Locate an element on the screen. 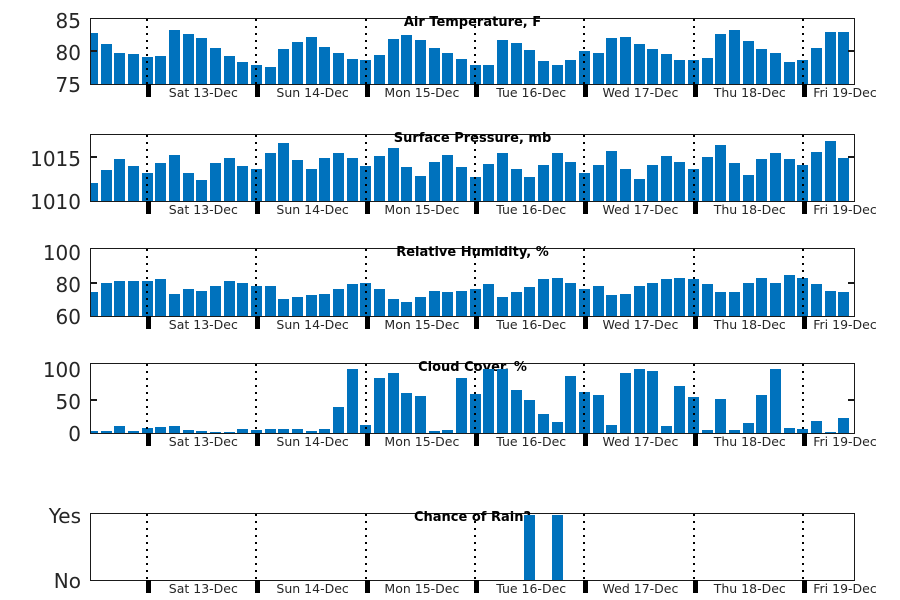 Image resolution: width=900 pixels, height=600 pixels. y-tick-label: No is located at coordinates (67, 580).